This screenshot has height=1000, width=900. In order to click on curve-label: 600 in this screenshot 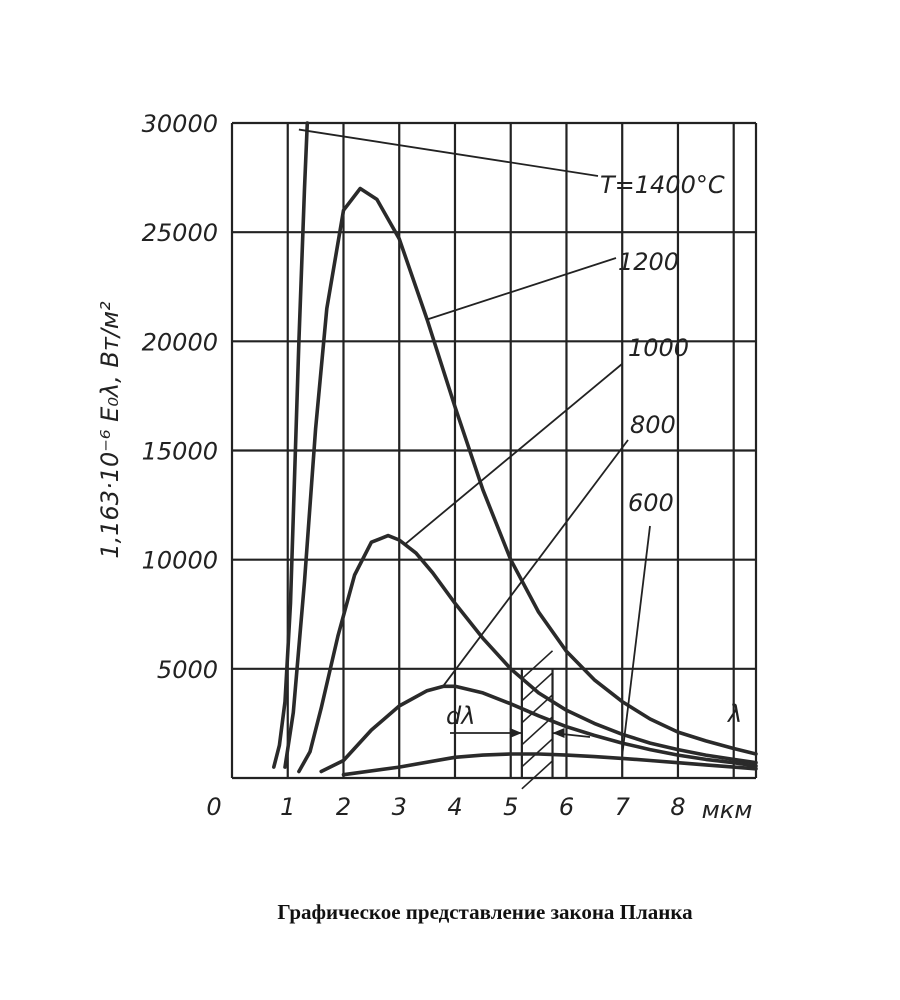, I will do `click(651, 503)`.